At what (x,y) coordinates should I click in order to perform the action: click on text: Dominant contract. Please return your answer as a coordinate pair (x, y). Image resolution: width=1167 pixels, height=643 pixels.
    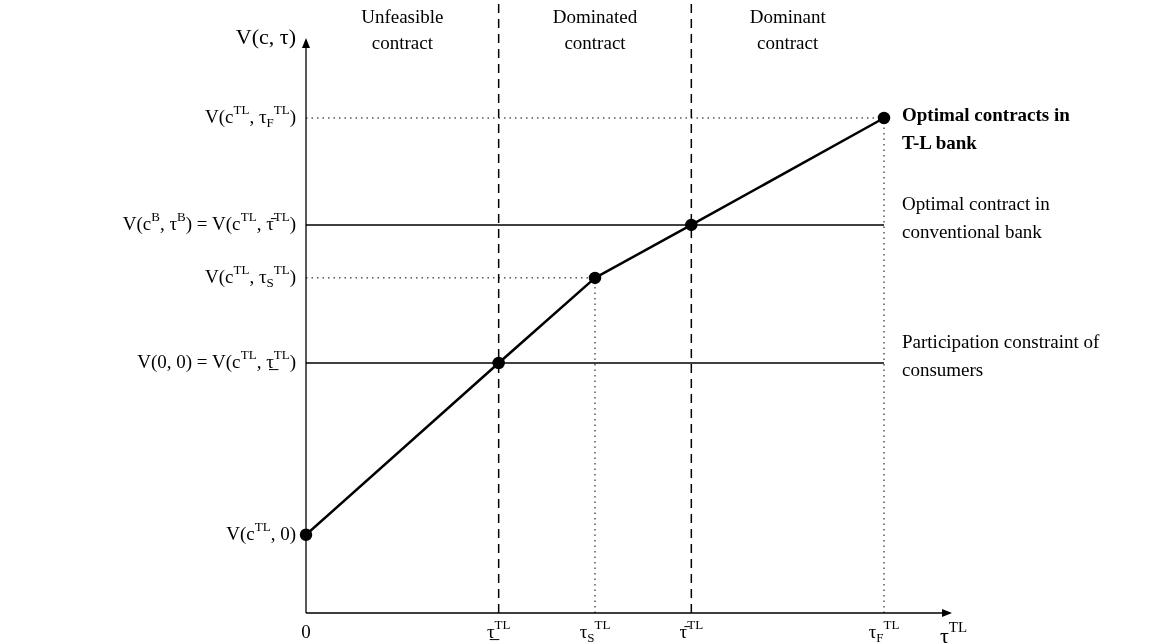
    Looking at the image, I should click on (788, 29).